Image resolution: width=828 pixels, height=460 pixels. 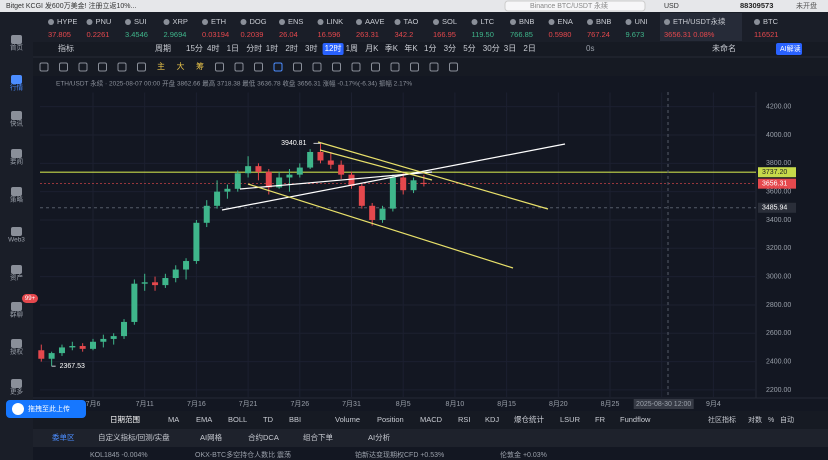 I want to click on ticker-name: DOG, so click(x=258, y=21).